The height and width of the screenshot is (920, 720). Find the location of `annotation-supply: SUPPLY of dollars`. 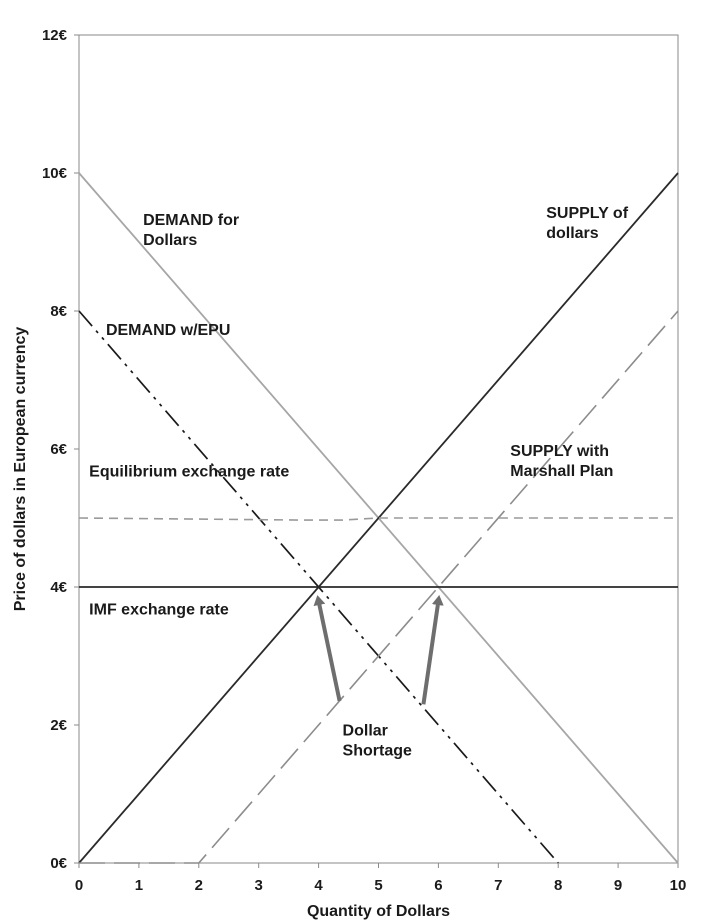

annotation-supply: SUPPLY of dollars is located at coordinates (587, 223).